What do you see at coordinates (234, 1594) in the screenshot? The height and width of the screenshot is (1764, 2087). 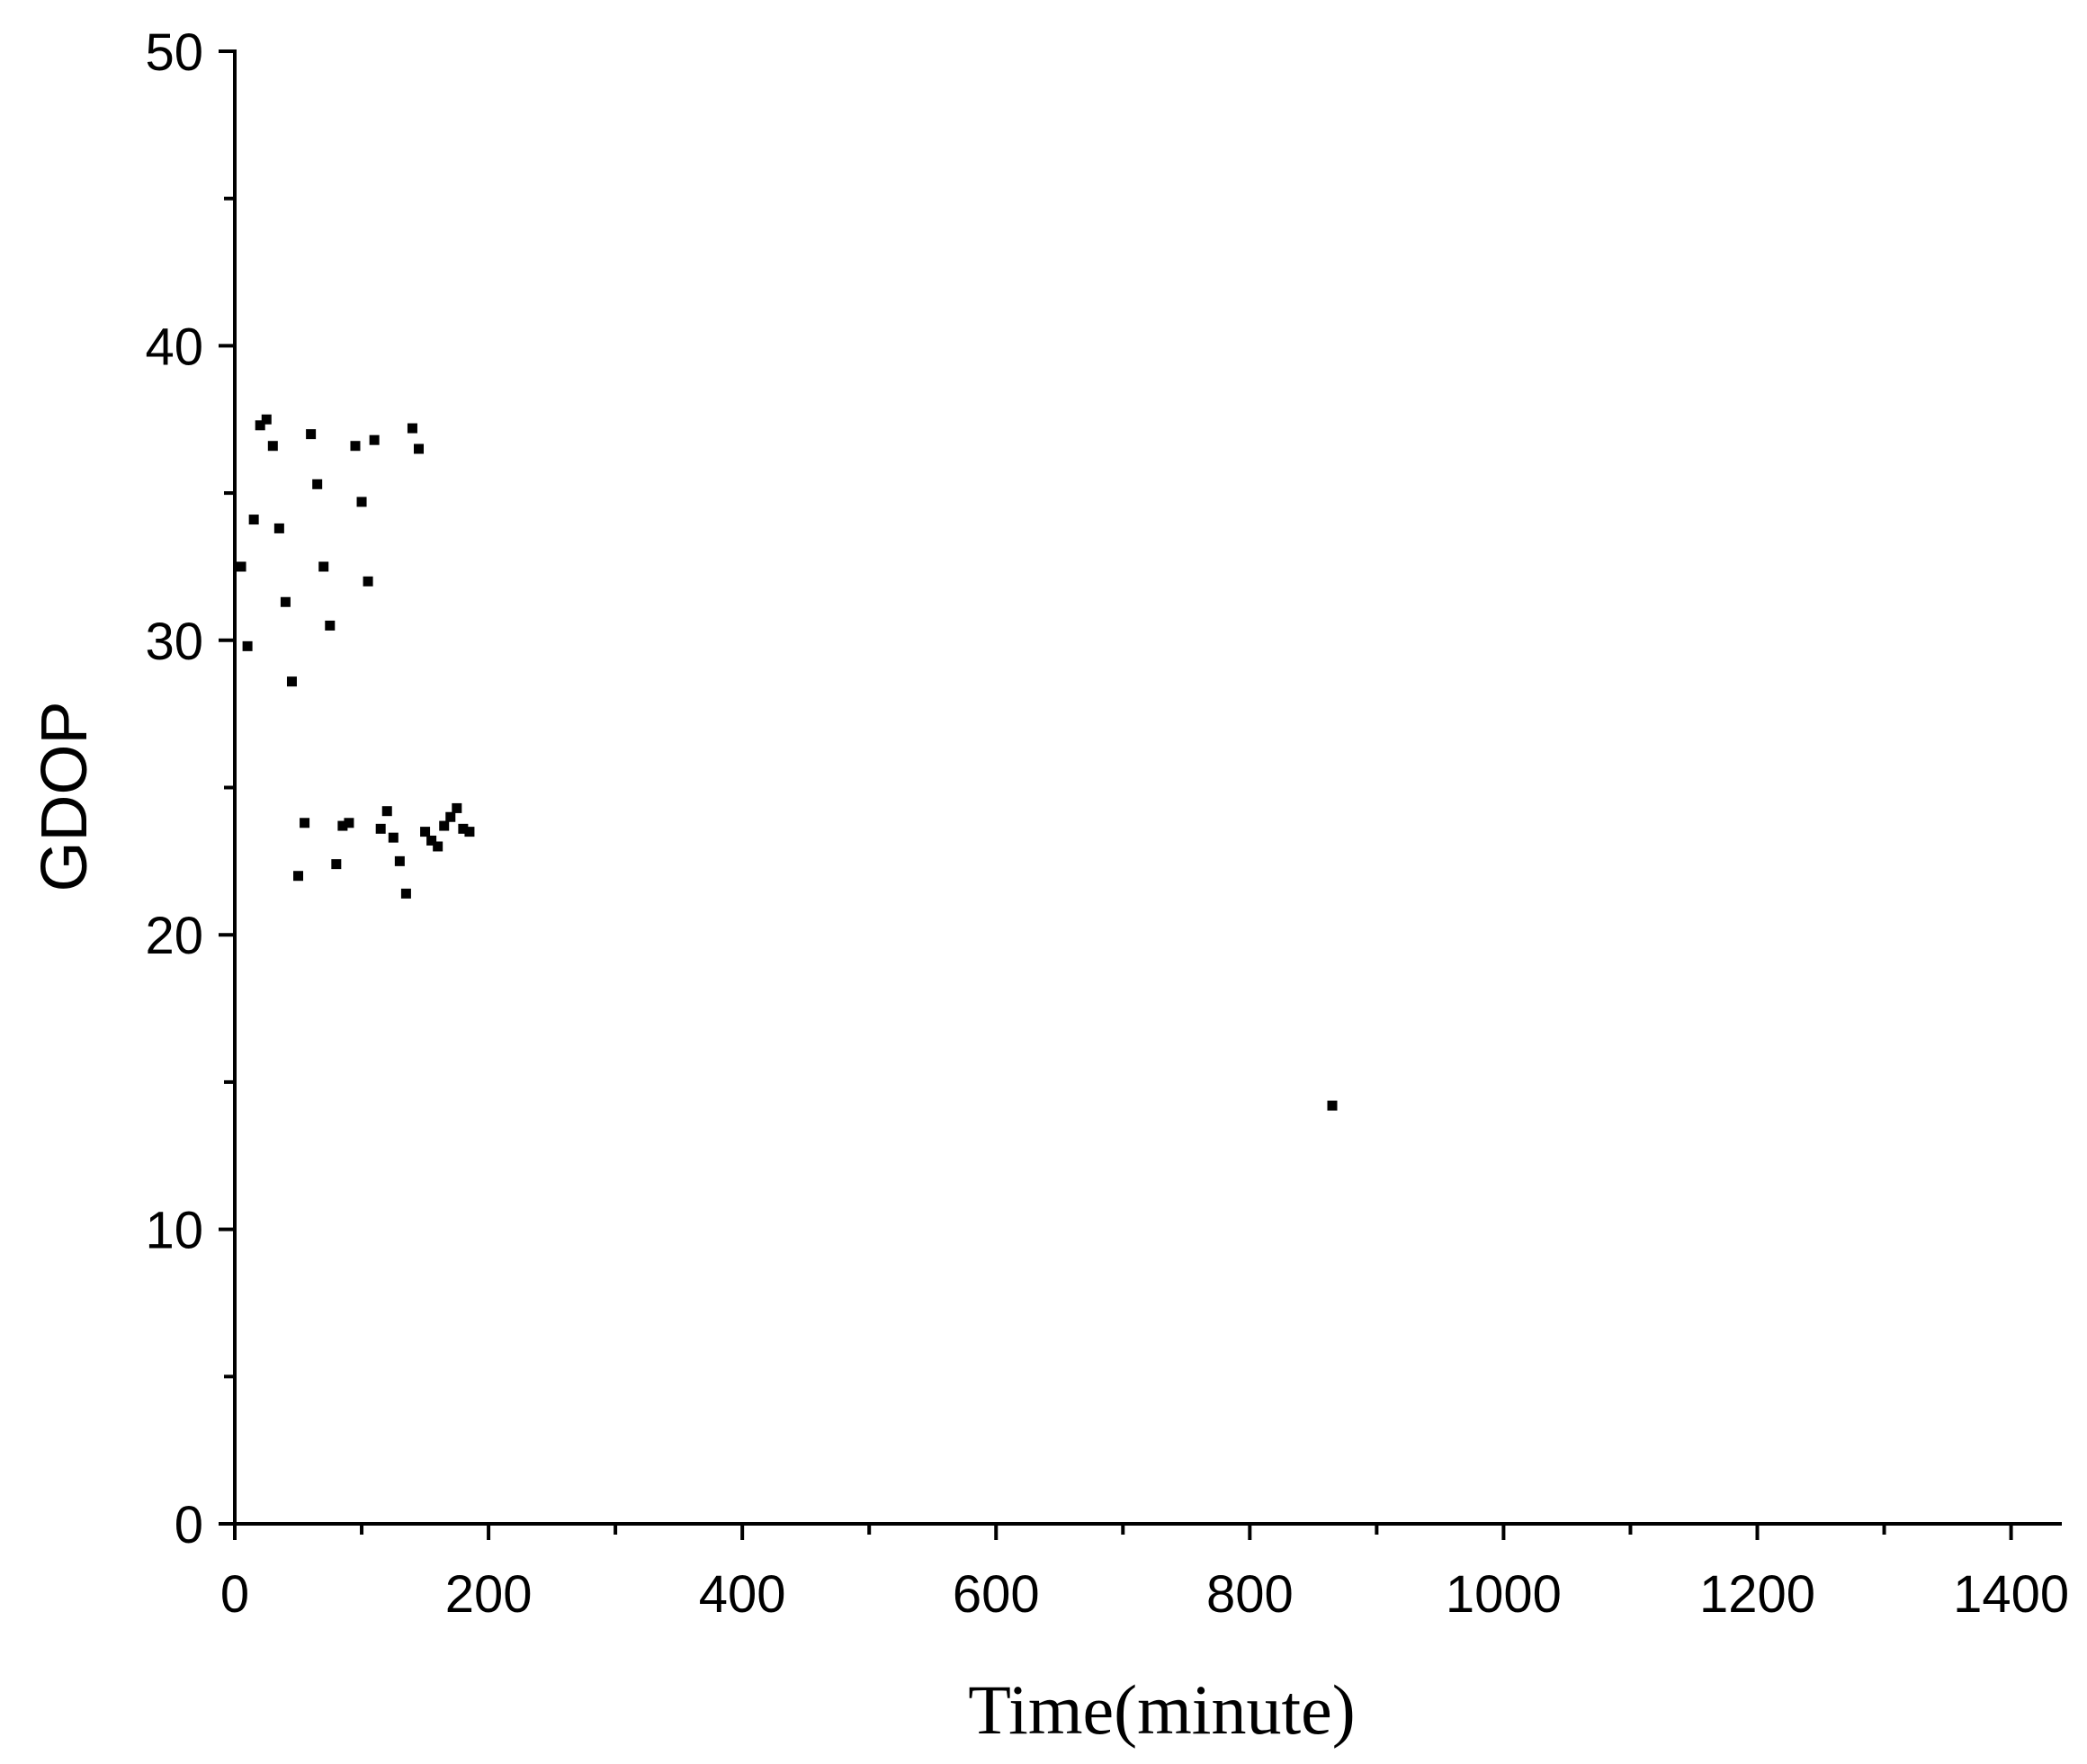 I see `x-tick-label: 0` at bounding box center [234, 1594].